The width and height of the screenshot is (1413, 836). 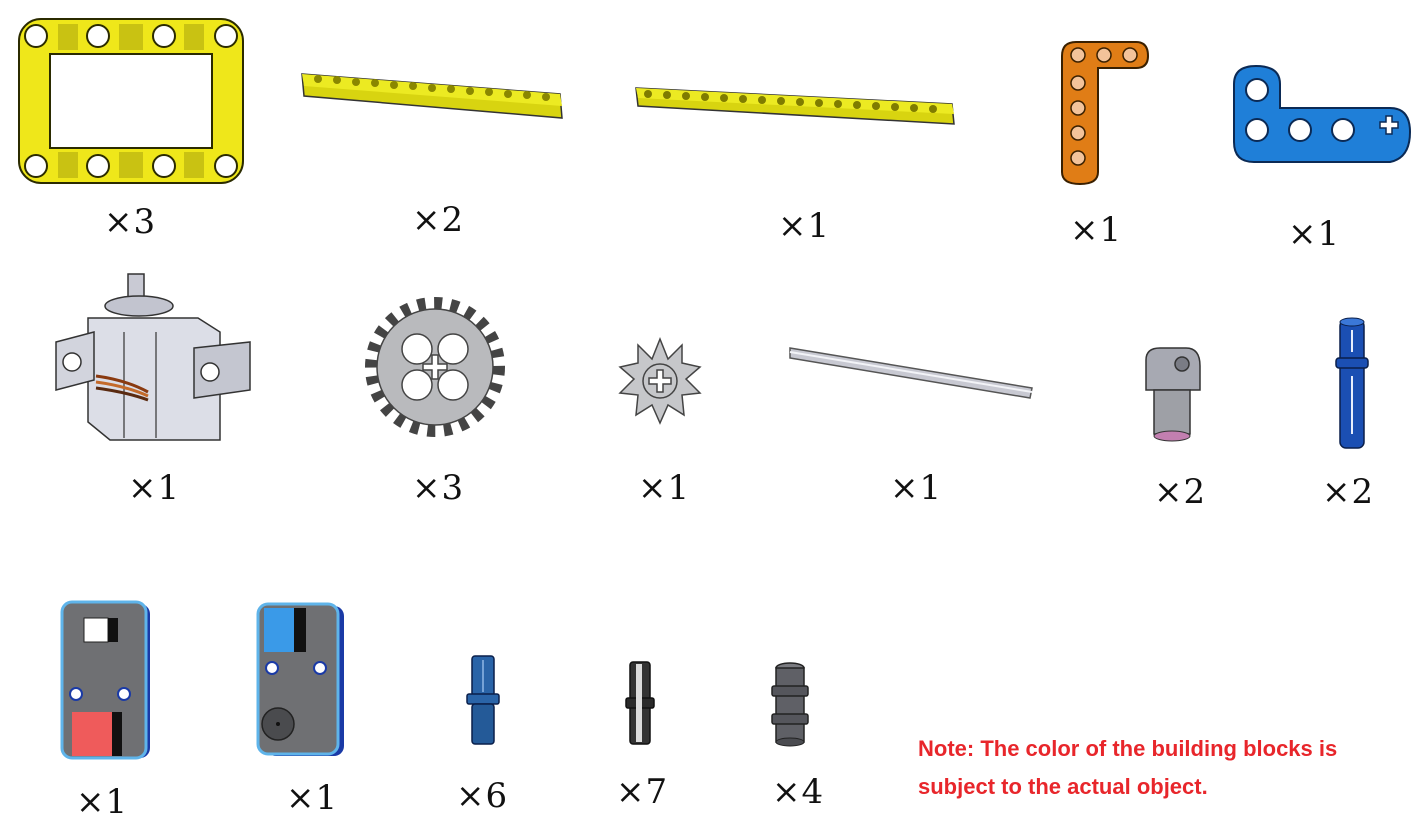 I want to click on yellow-frame-part, so click(x=131, y=101).